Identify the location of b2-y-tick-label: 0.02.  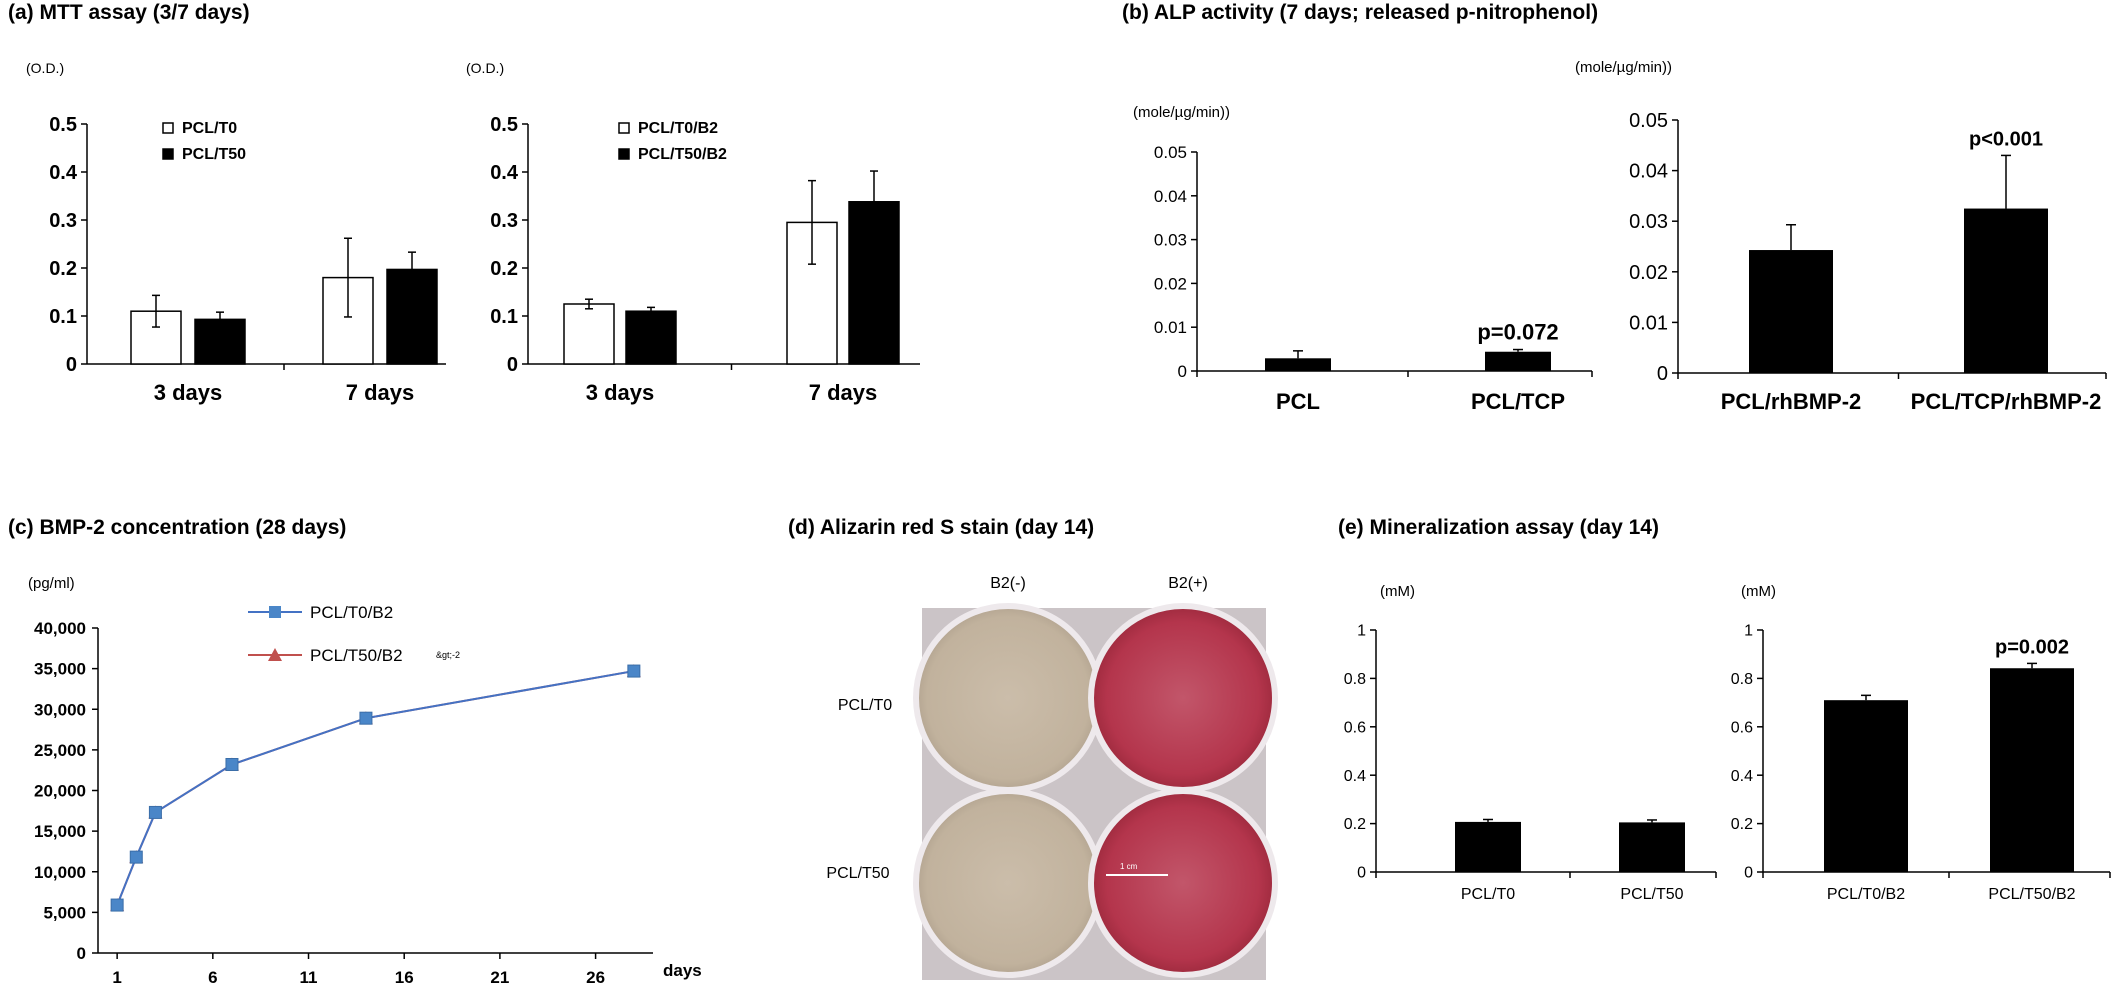
(1648, 273).